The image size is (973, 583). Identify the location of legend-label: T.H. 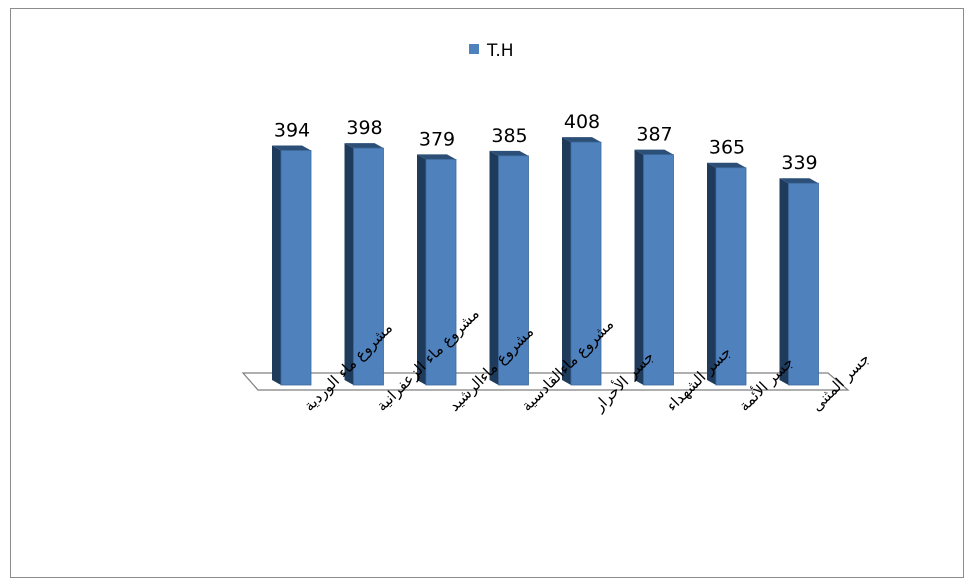
(500, 51).